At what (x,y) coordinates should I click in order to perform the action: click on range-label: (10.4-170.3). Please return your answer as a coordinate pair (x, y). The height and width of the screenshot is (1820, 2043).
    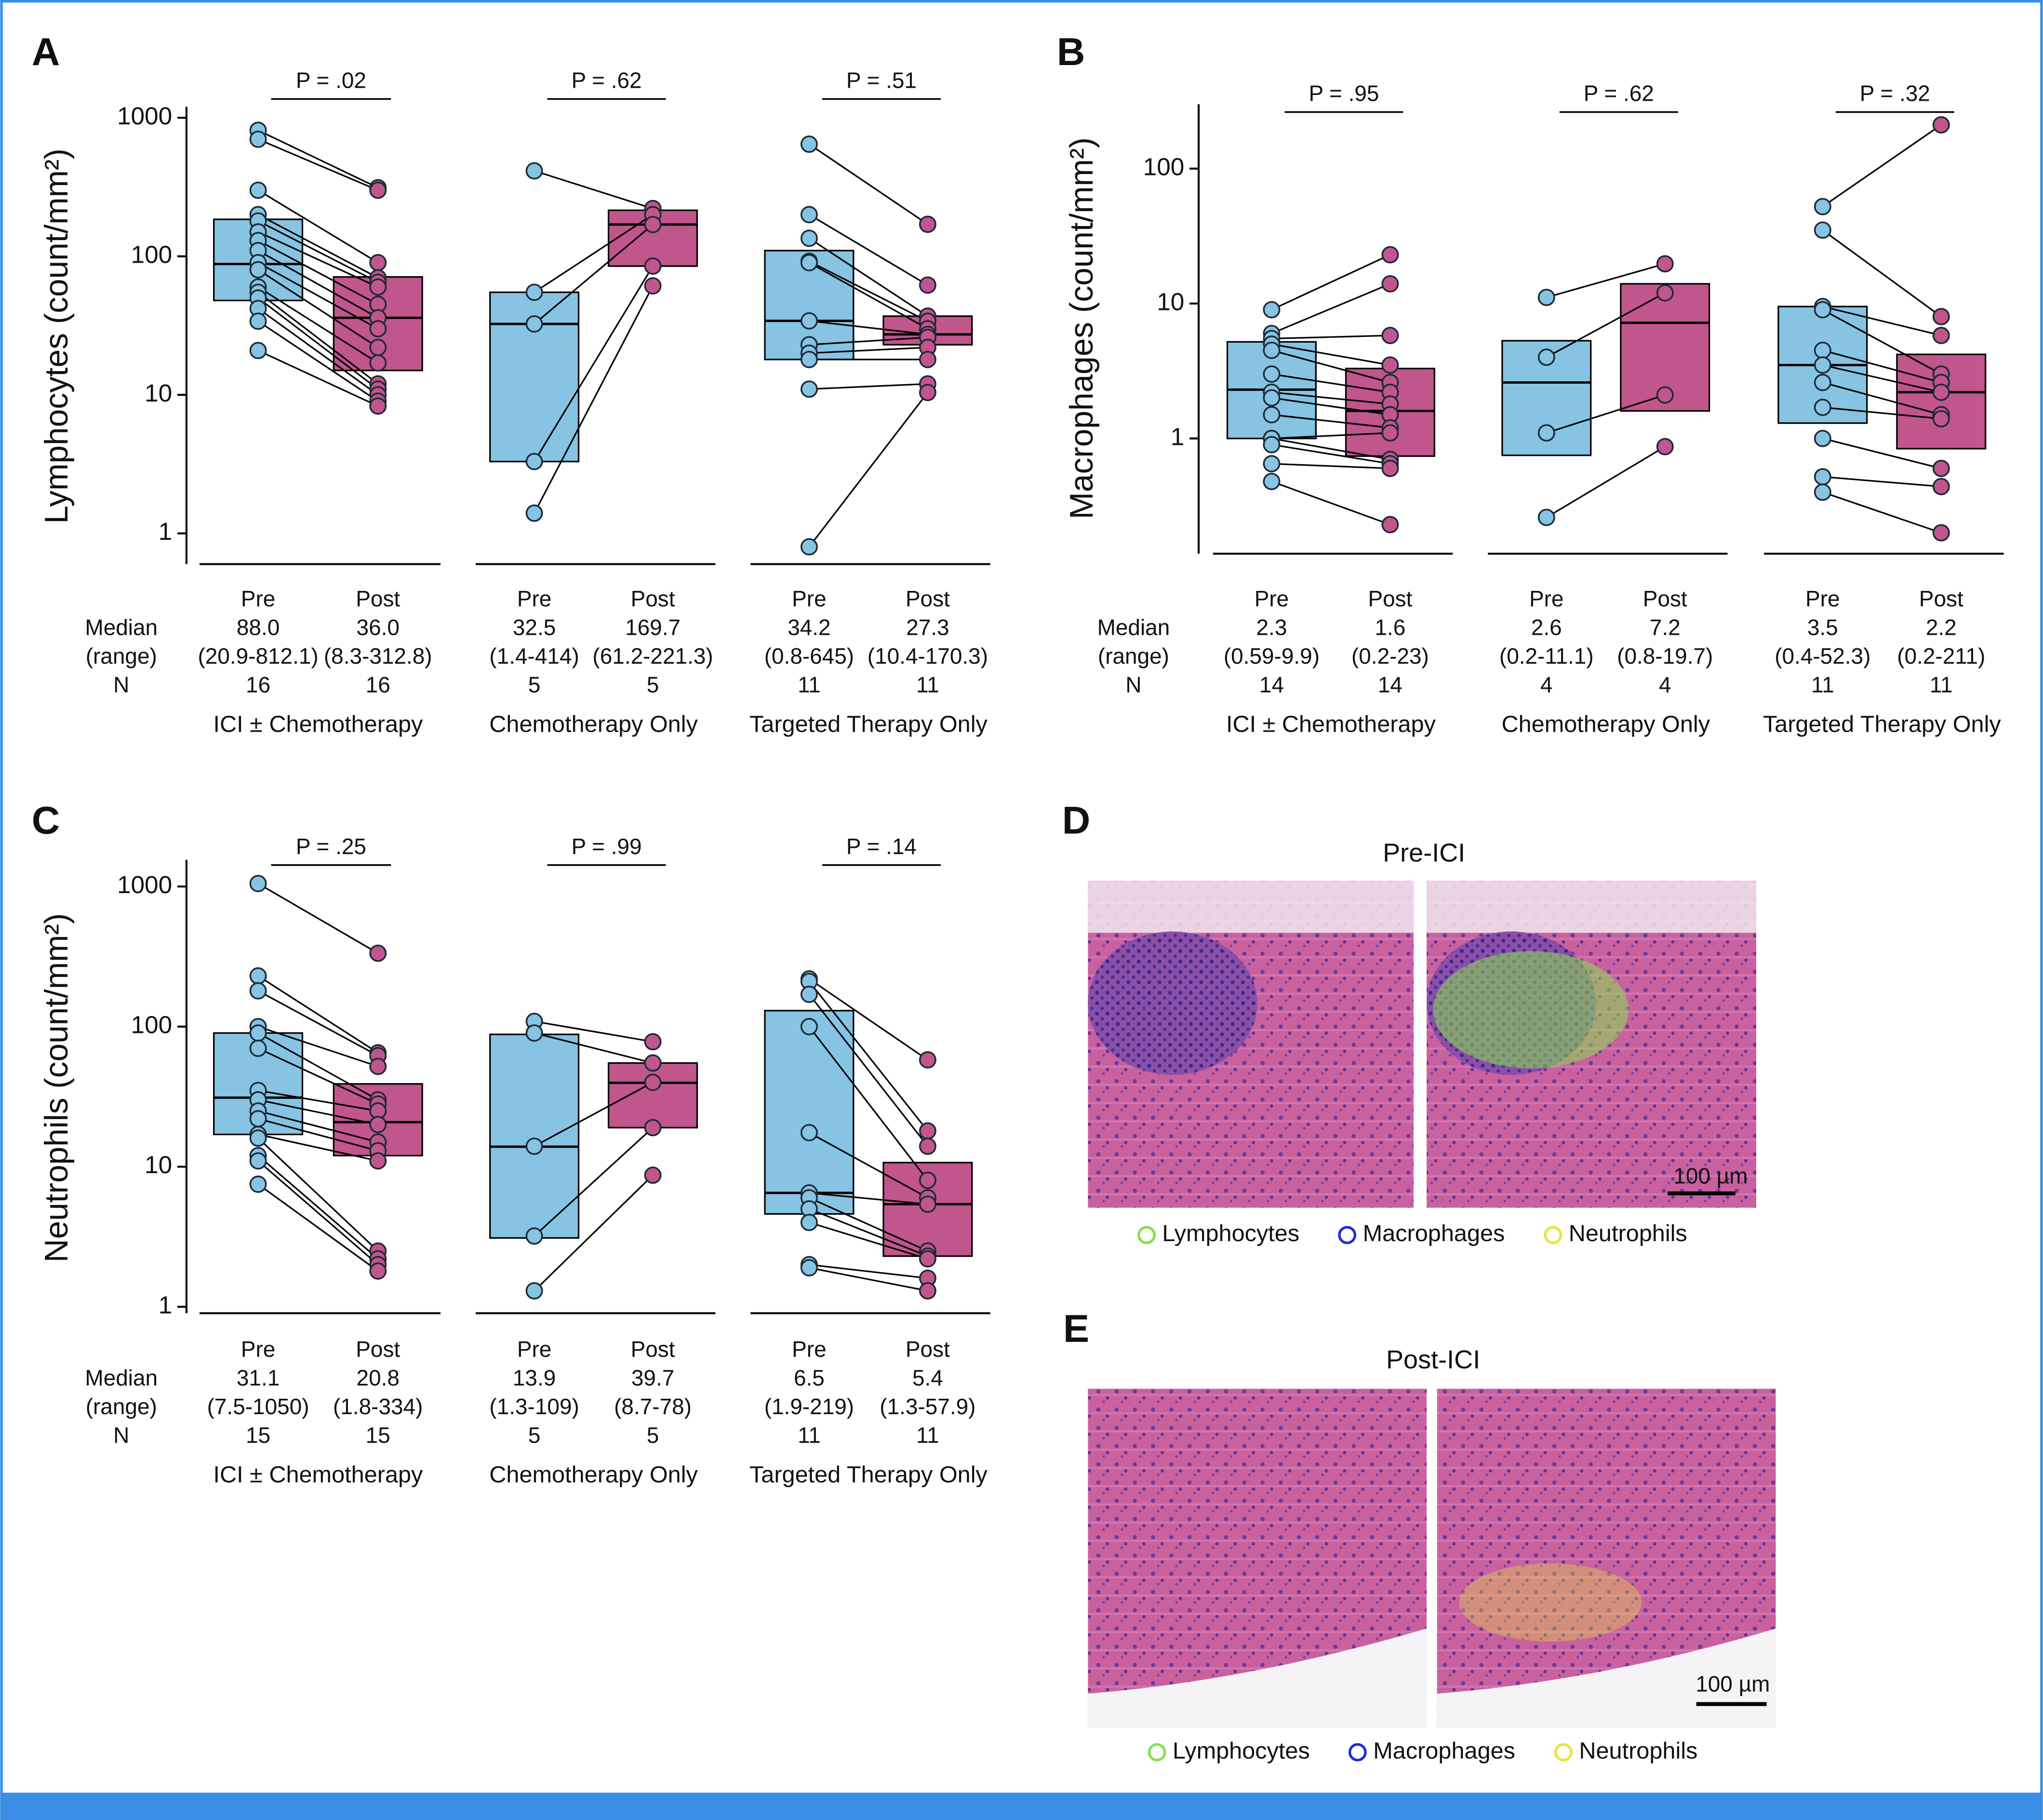
    Looking at the image, I should click on (928, 656).